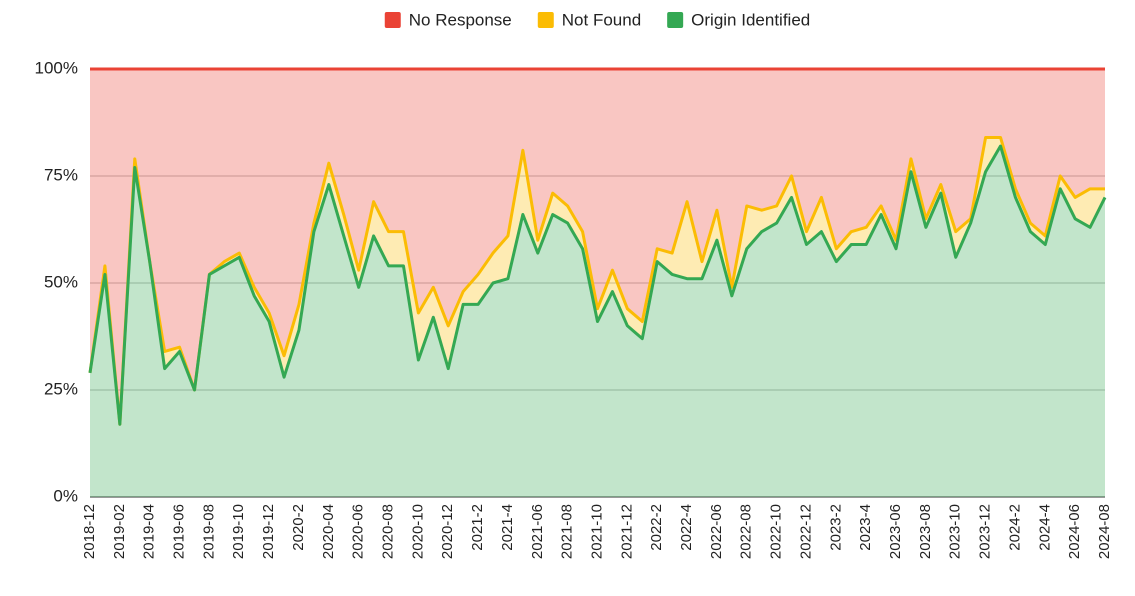  What do you see at coordinates (865, 527) in the screenshot?
I see `x-tick-label: 2023-4` at bounding box center [865, 527].